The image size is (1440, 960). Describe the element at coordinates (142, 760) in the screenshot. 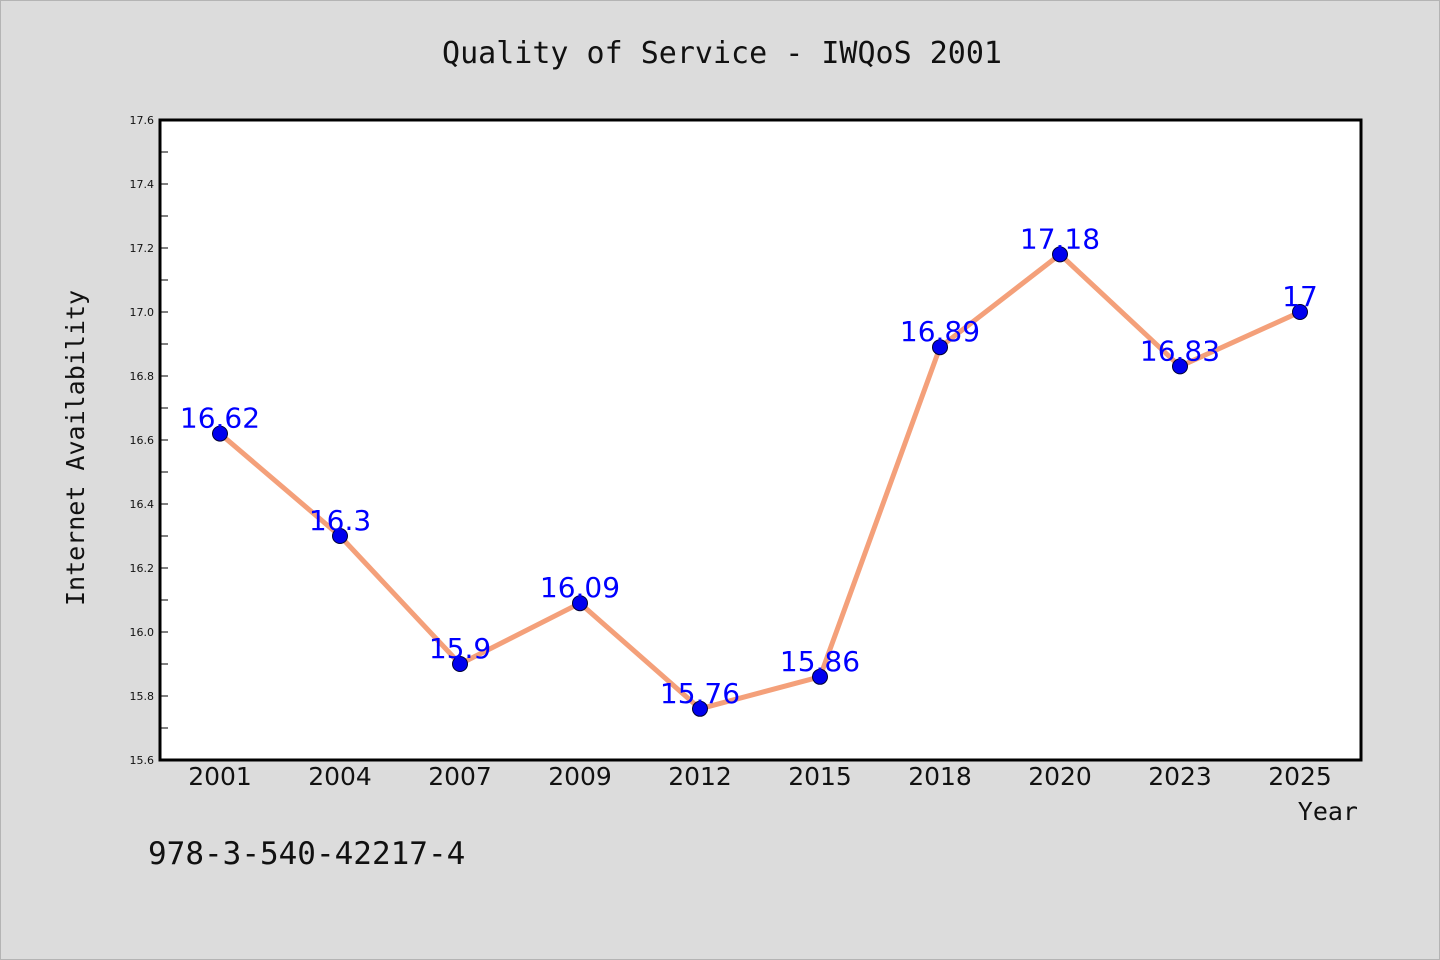

I see `y-tick-label: 15.6` at that location.